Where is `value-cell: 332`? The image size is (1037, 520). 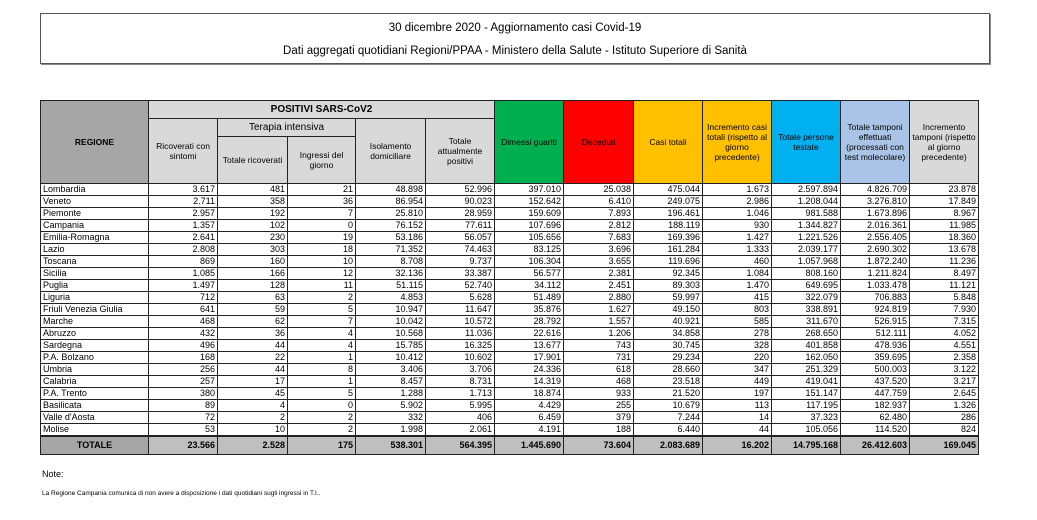
value-cell: 332 is located at coordinates (390, 417).